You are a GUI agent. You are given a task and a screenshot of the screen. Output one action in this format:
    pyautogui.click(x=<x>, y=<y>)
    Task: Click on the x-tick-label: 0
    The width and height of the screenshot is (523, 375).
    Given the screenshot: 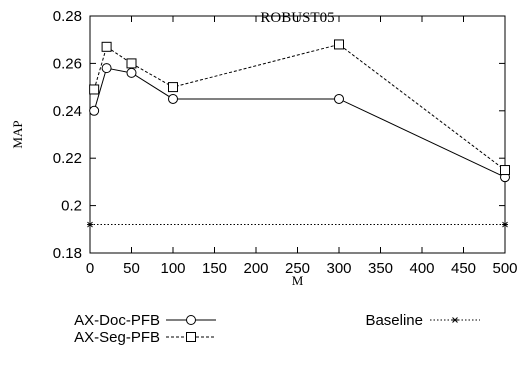 What is the action you would take?
    pyautogui.click(x=90, y=268)
    